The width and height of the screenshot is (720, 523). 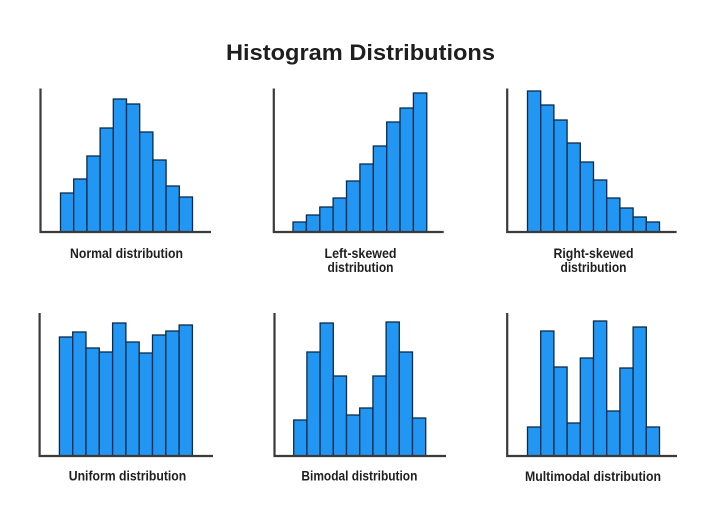 What do you see at coordinates (360, 52) in the screenshot?
I see `svg-text: Histogram Distributions` at bounding box center [360, 52].